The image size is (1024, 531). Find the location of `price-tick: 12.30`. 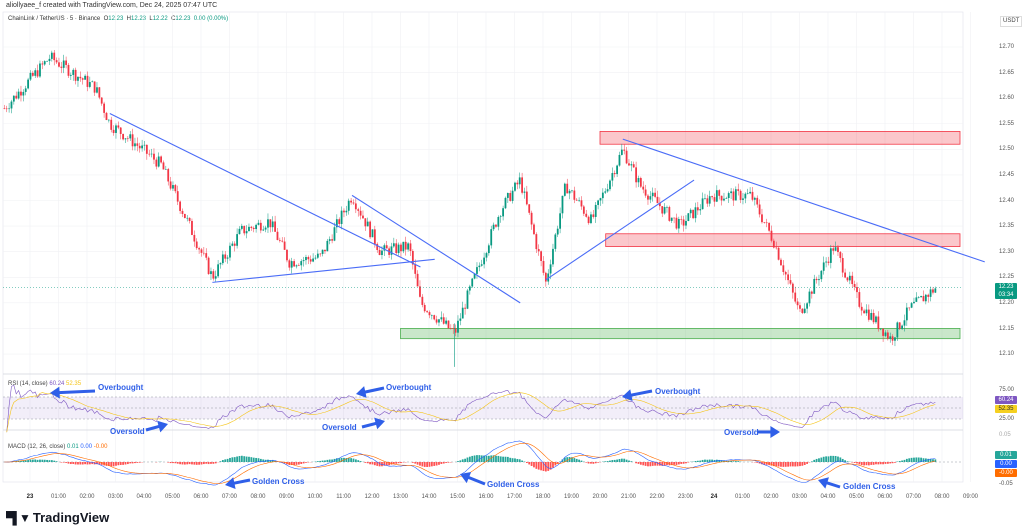

price-tick: 12.30 is located at coordinates (1007, 251).